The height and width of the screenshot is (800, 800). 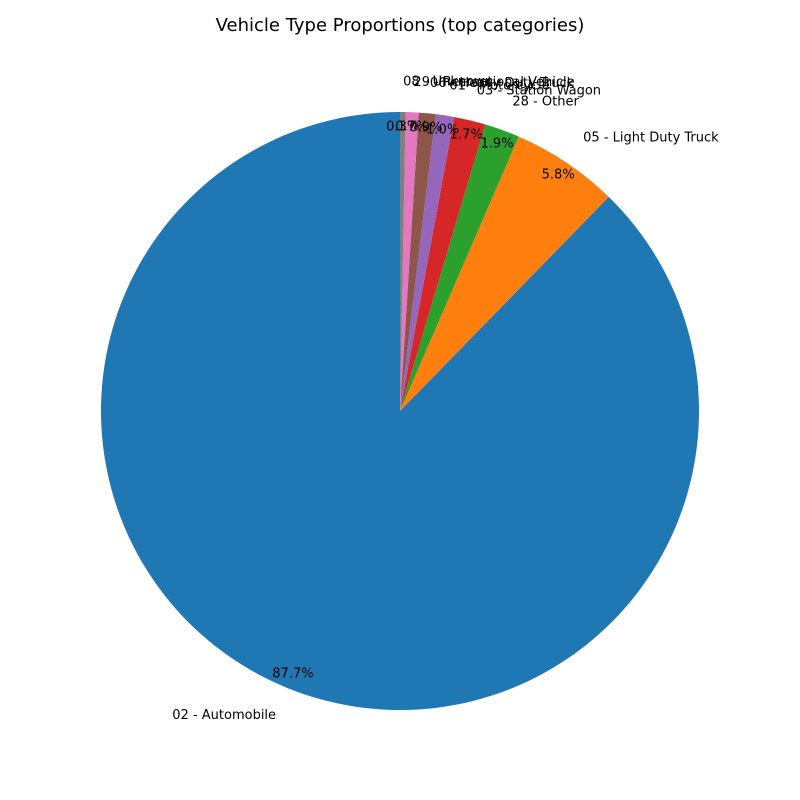 I want to click on slice-label: 29 - Recreational Vehicle, so click(x=493, y=82).